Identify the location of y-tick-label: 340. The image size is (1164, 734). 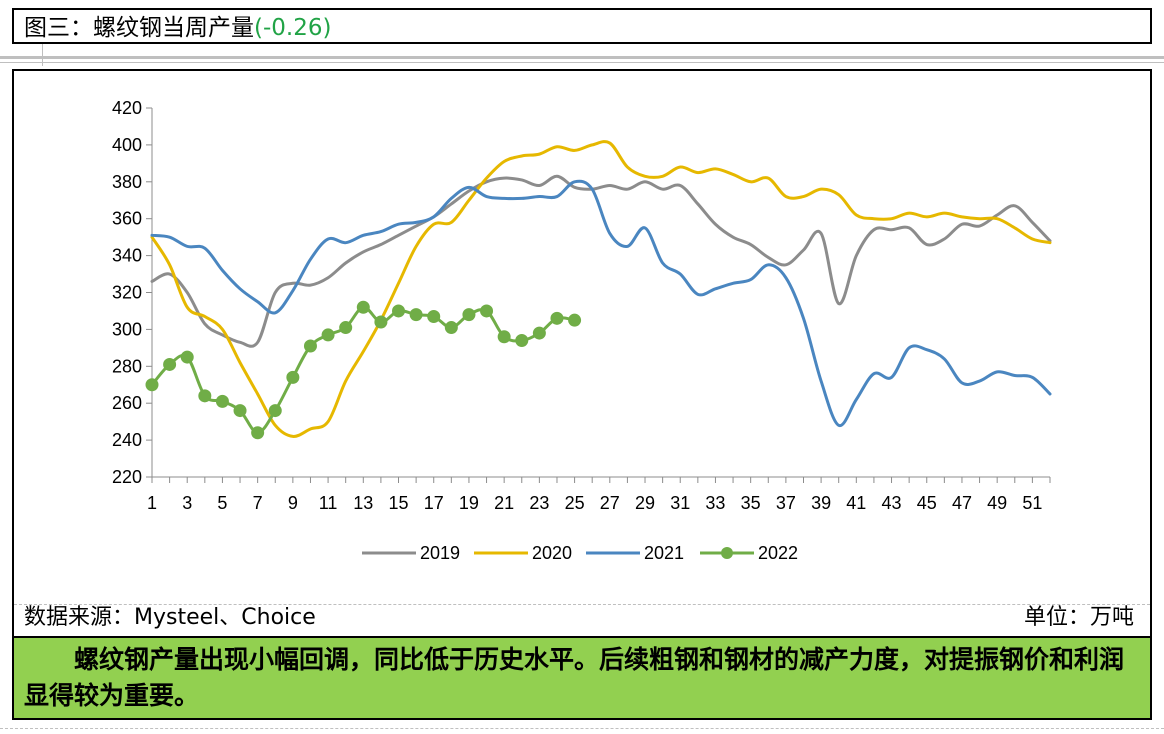
(127, 256).